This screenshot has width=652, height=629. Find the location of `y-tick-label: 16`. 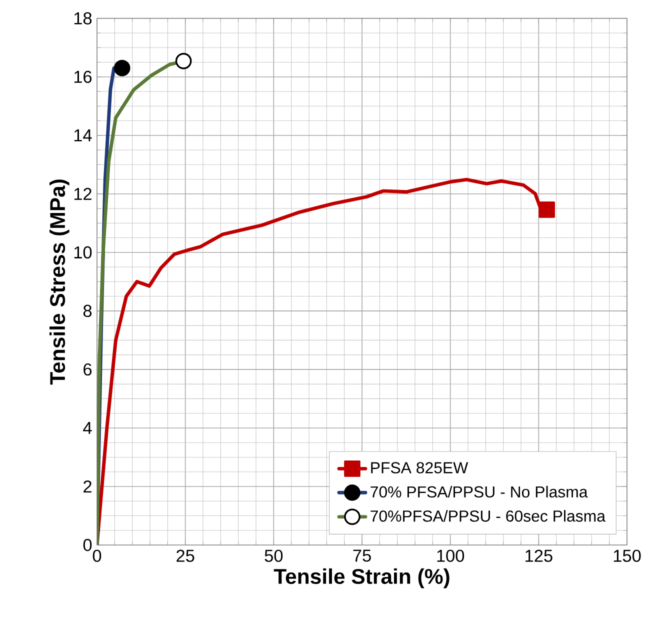

y-tick-label: 16 is located at coordinates (83, 76).